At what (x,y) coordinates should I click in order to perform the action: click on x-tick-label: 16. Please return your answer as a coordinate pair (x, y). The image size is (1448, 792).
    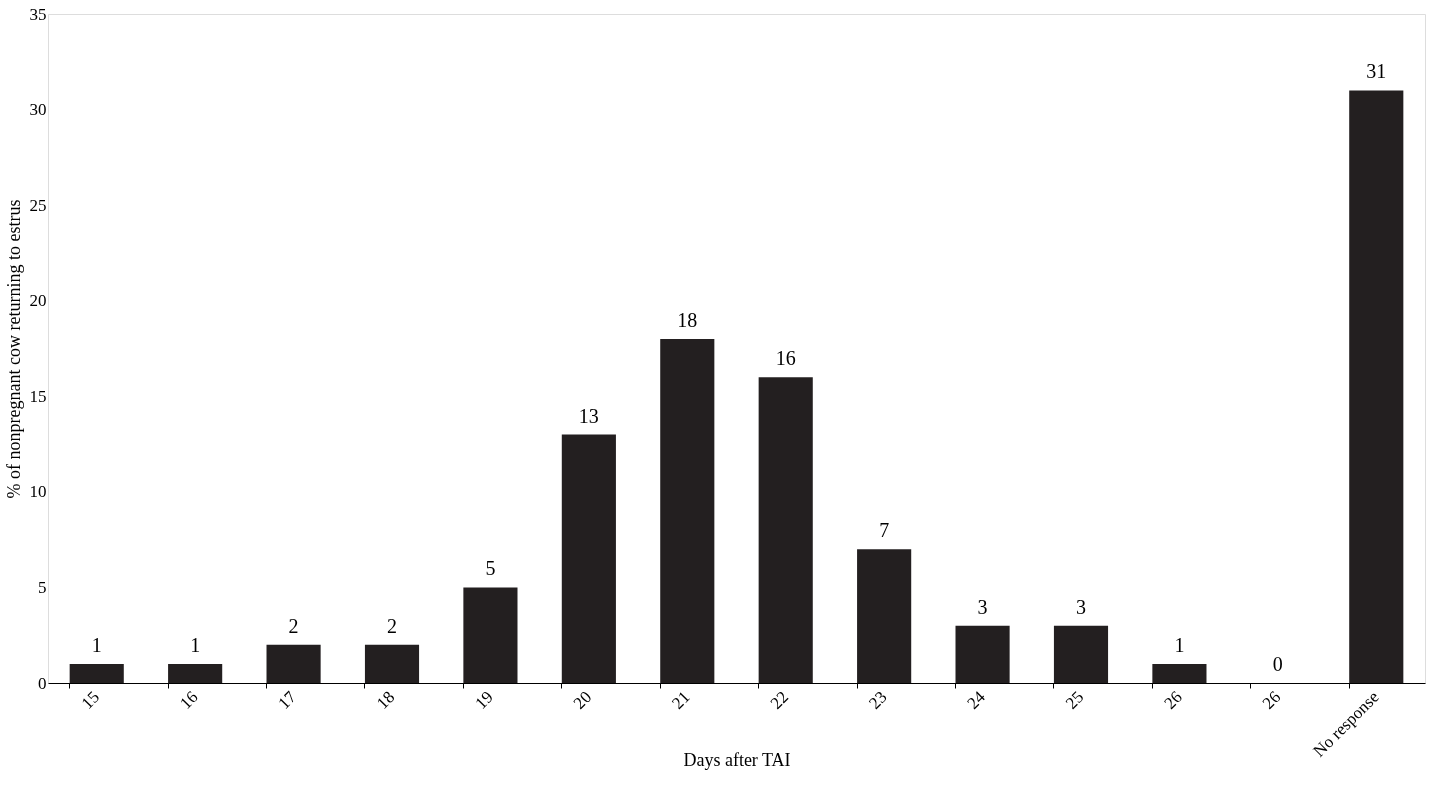
    Looking at the image, I should click on (189, 700).